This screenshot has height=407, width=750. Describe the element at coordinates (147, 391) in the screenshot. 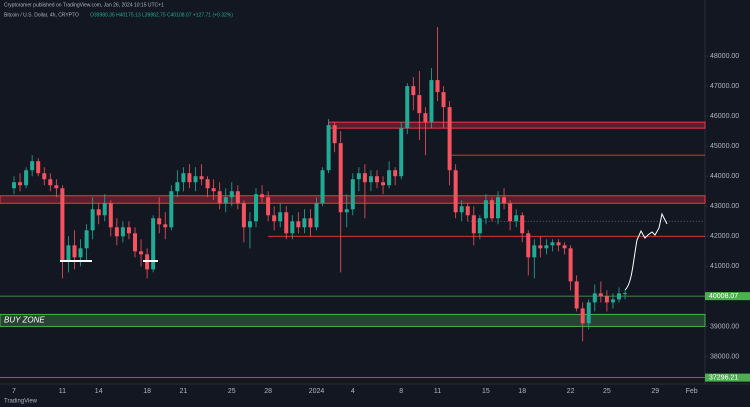

I see `x-tick-label: 18` at that location.